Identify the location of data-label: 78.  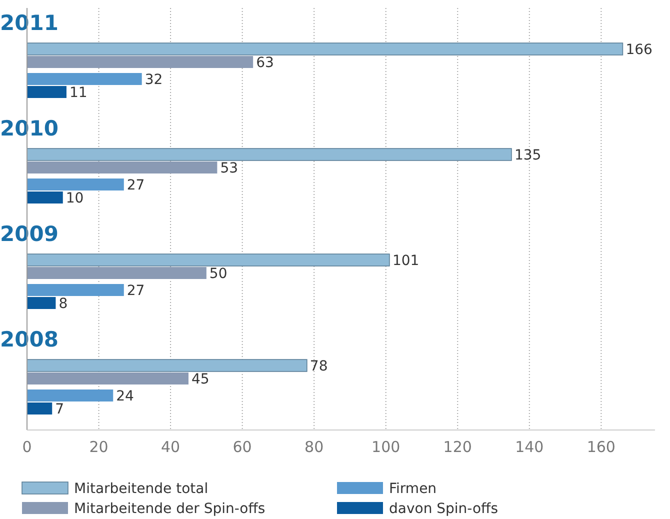
(319, 366).